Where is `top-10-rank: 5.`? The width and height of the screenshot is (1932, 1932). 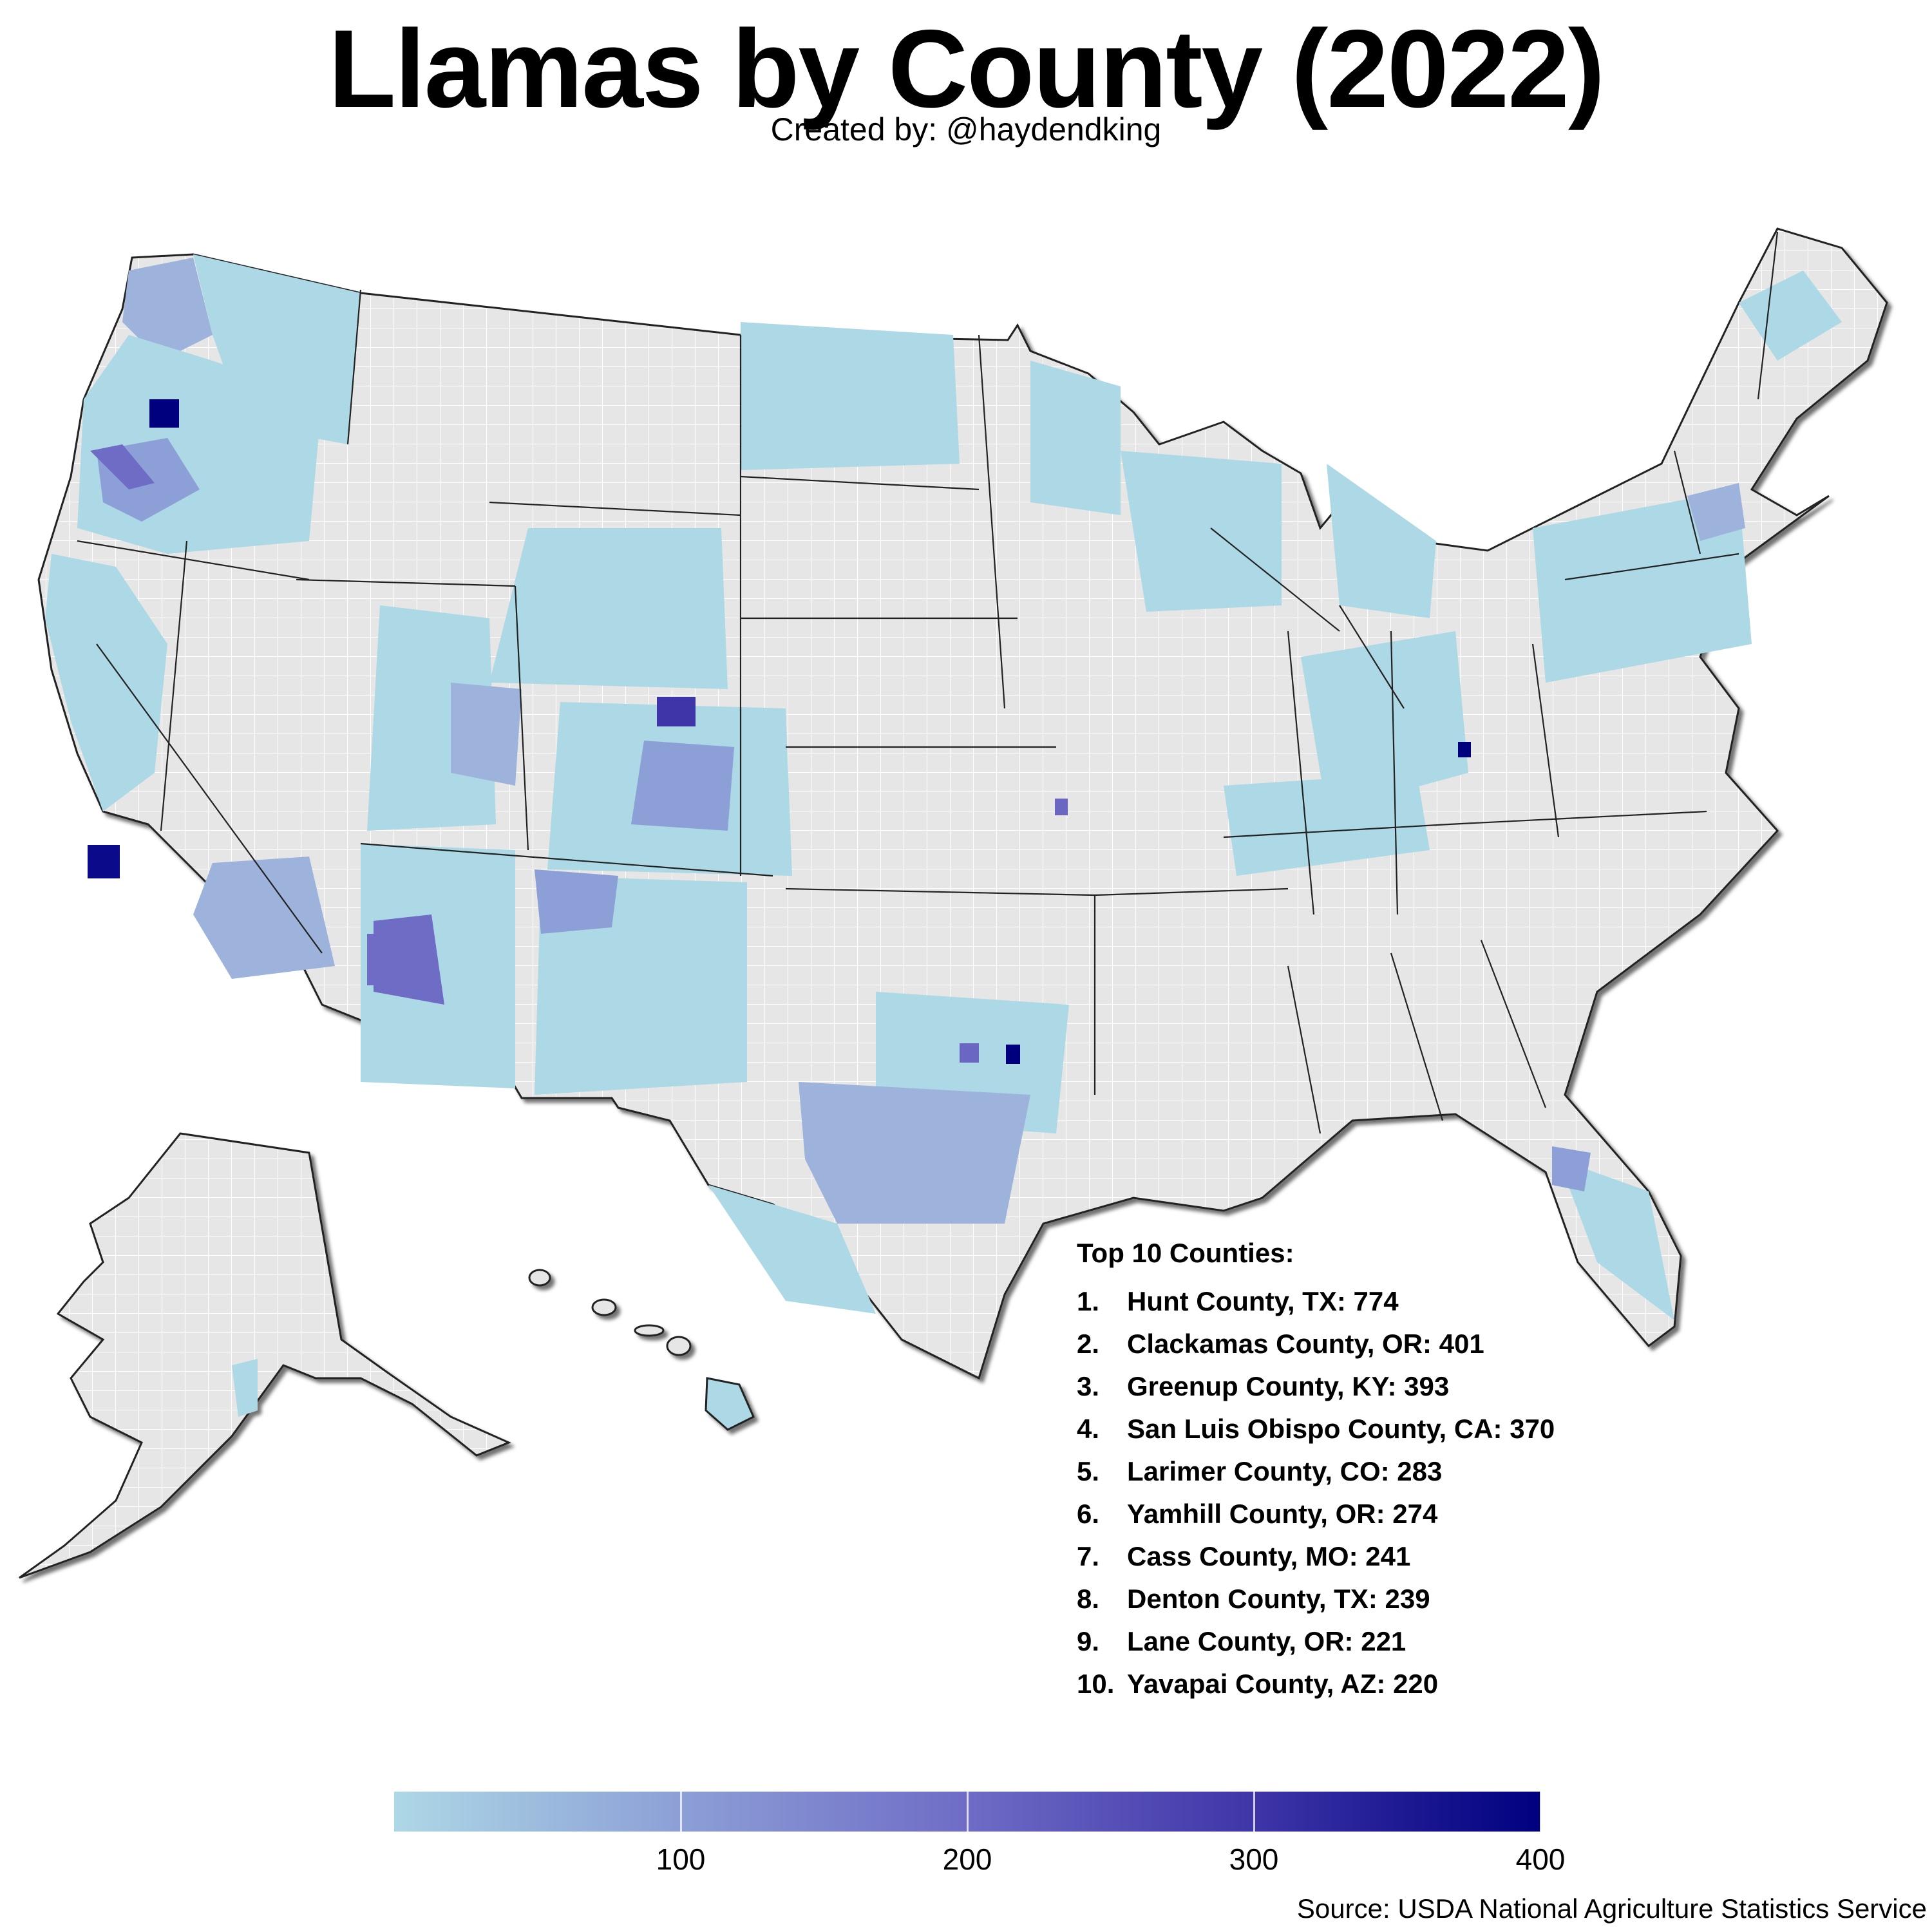 top-10-rank: 5. is located at coordinates (1089, 1471).